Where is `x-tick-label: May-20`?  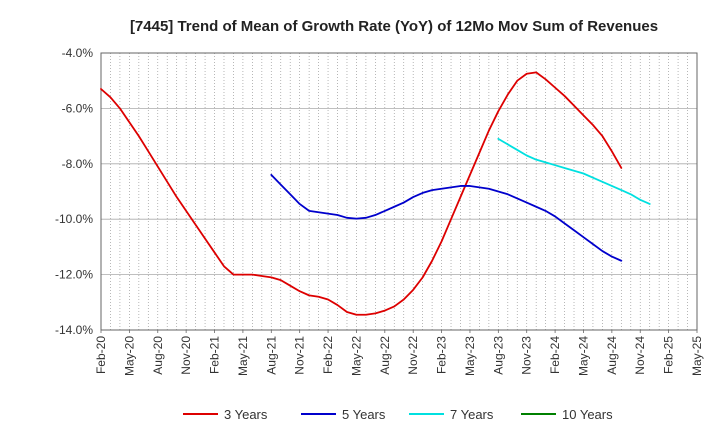 x-tick-label: May-20 is located at coordinates (129, 356).